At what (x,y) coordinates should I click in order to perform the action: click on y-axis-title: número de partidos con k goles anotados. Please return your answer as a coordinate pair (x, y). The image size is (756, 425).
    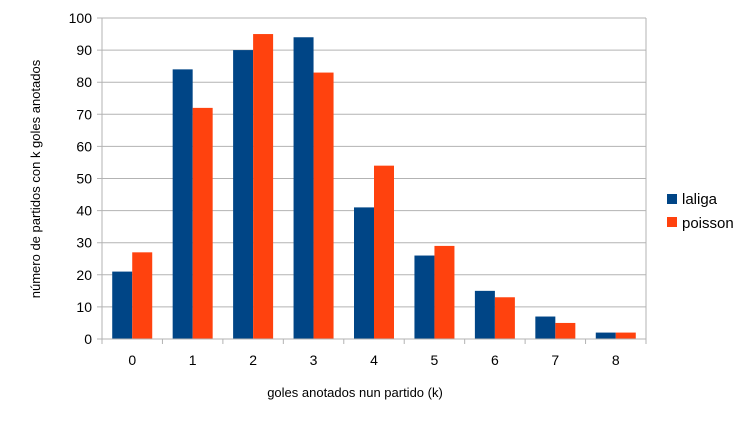
    Looking at the image, I should click on (35, 178).